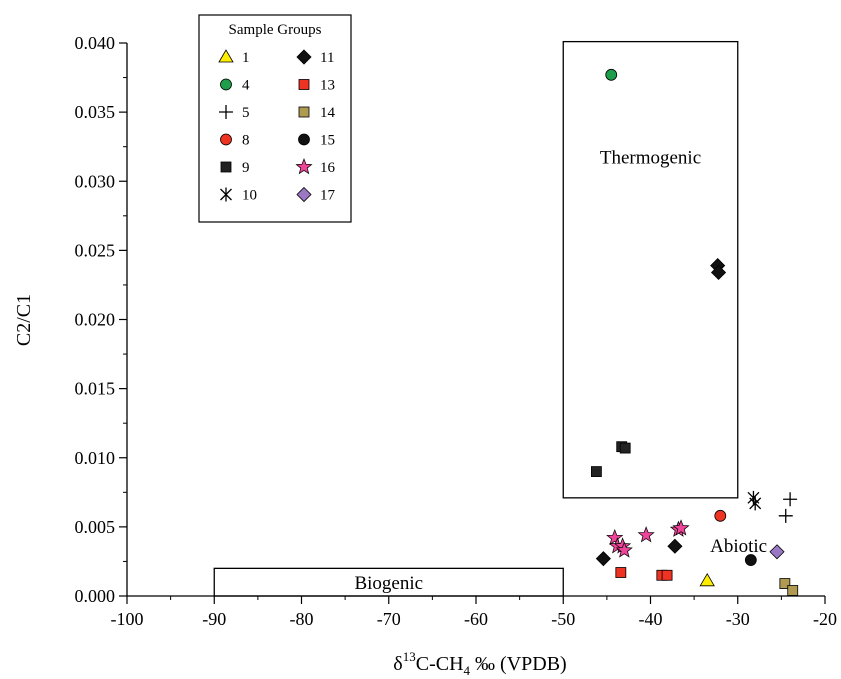 Image resolution: width=841 pixels, height=679 pixels. I want to click on biogenic-region, so click(388, 582).